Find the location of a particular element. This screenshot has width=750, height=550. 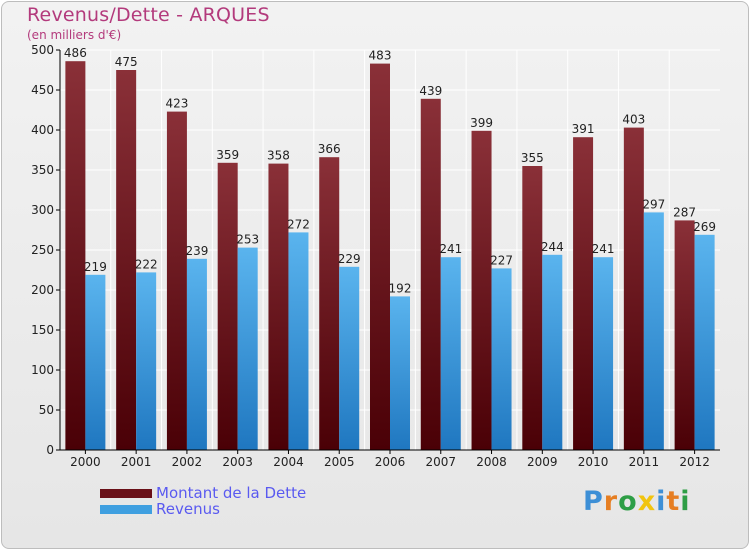

data-label-revenus: 229 is located at coordinates (349, 259).